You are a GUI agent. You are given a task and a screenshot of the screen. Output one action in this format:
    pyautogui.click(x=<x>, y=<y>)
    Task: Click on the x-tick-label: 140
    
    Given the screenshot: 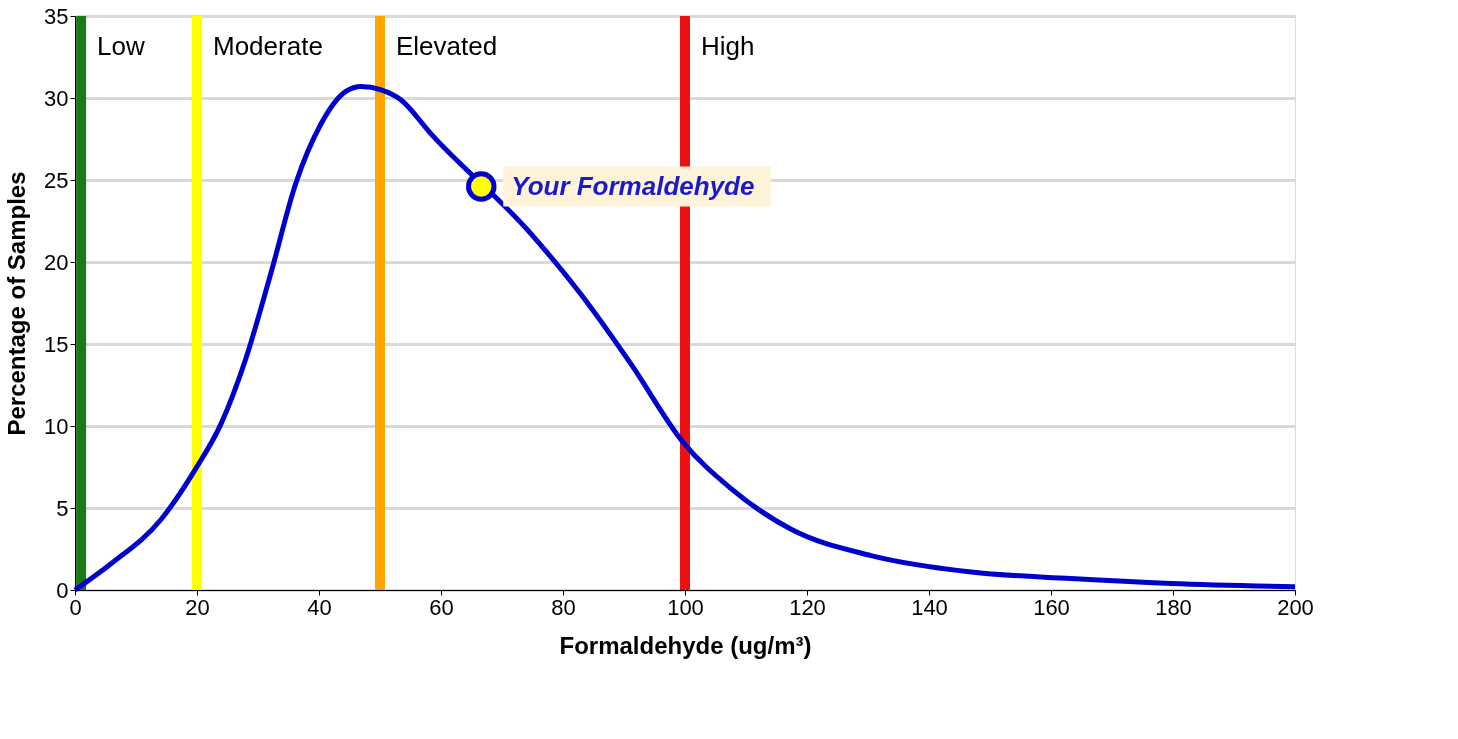 What is the action you would take?
    pyautogui.click(x=929, y=607)
    